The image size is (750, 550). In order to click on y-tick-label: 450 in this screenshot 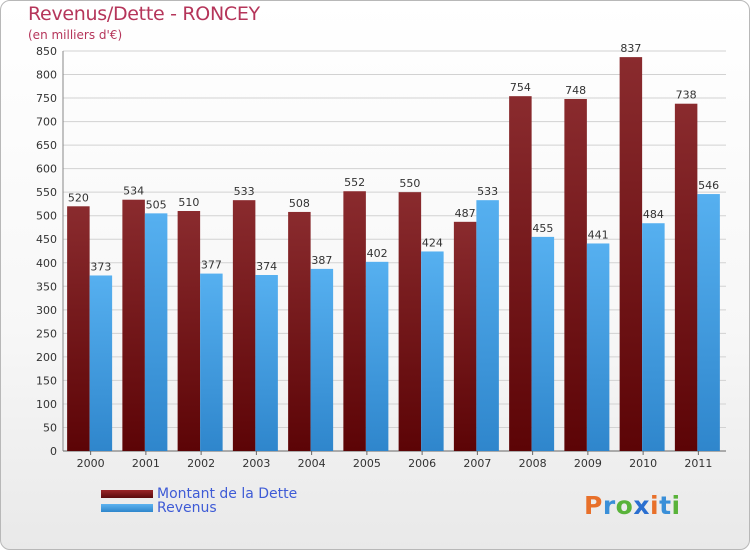, I will do `click(46, 239)`.